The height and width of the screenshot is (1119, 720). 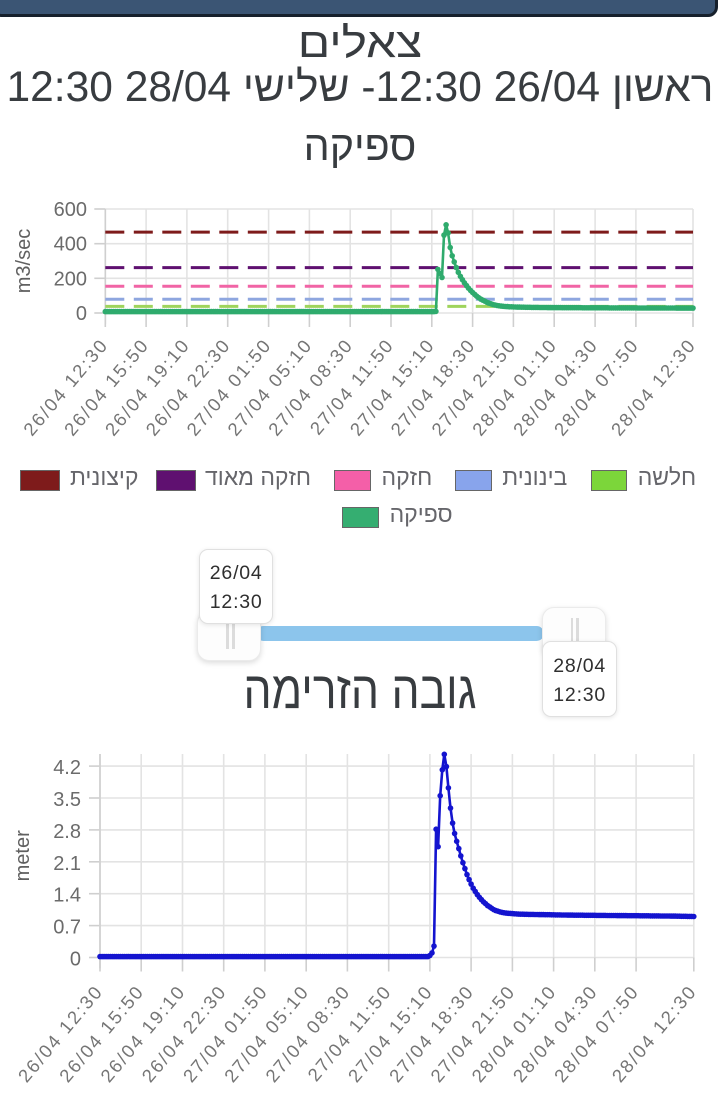 I want to click on svg-text: 2.1, so click(x=67, y=864).